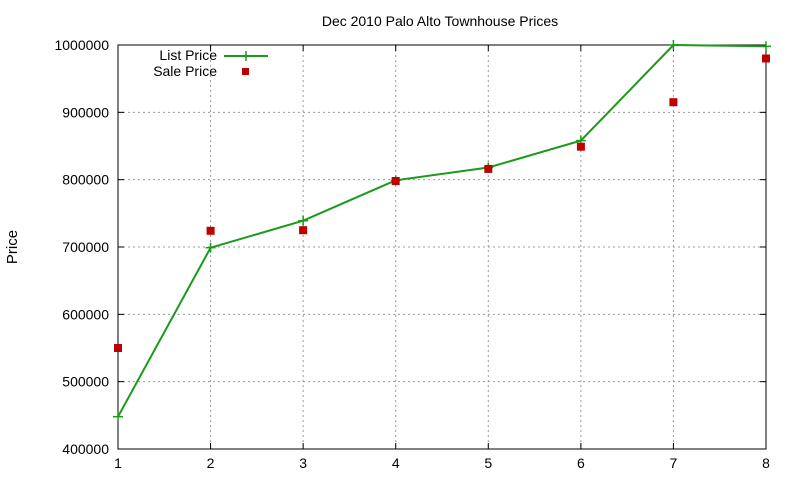 This screenshot has width=800, height=480. Describe the element at coordinates (118, 463) in the screenshot. I see `x-tick-label: 1` at that location.